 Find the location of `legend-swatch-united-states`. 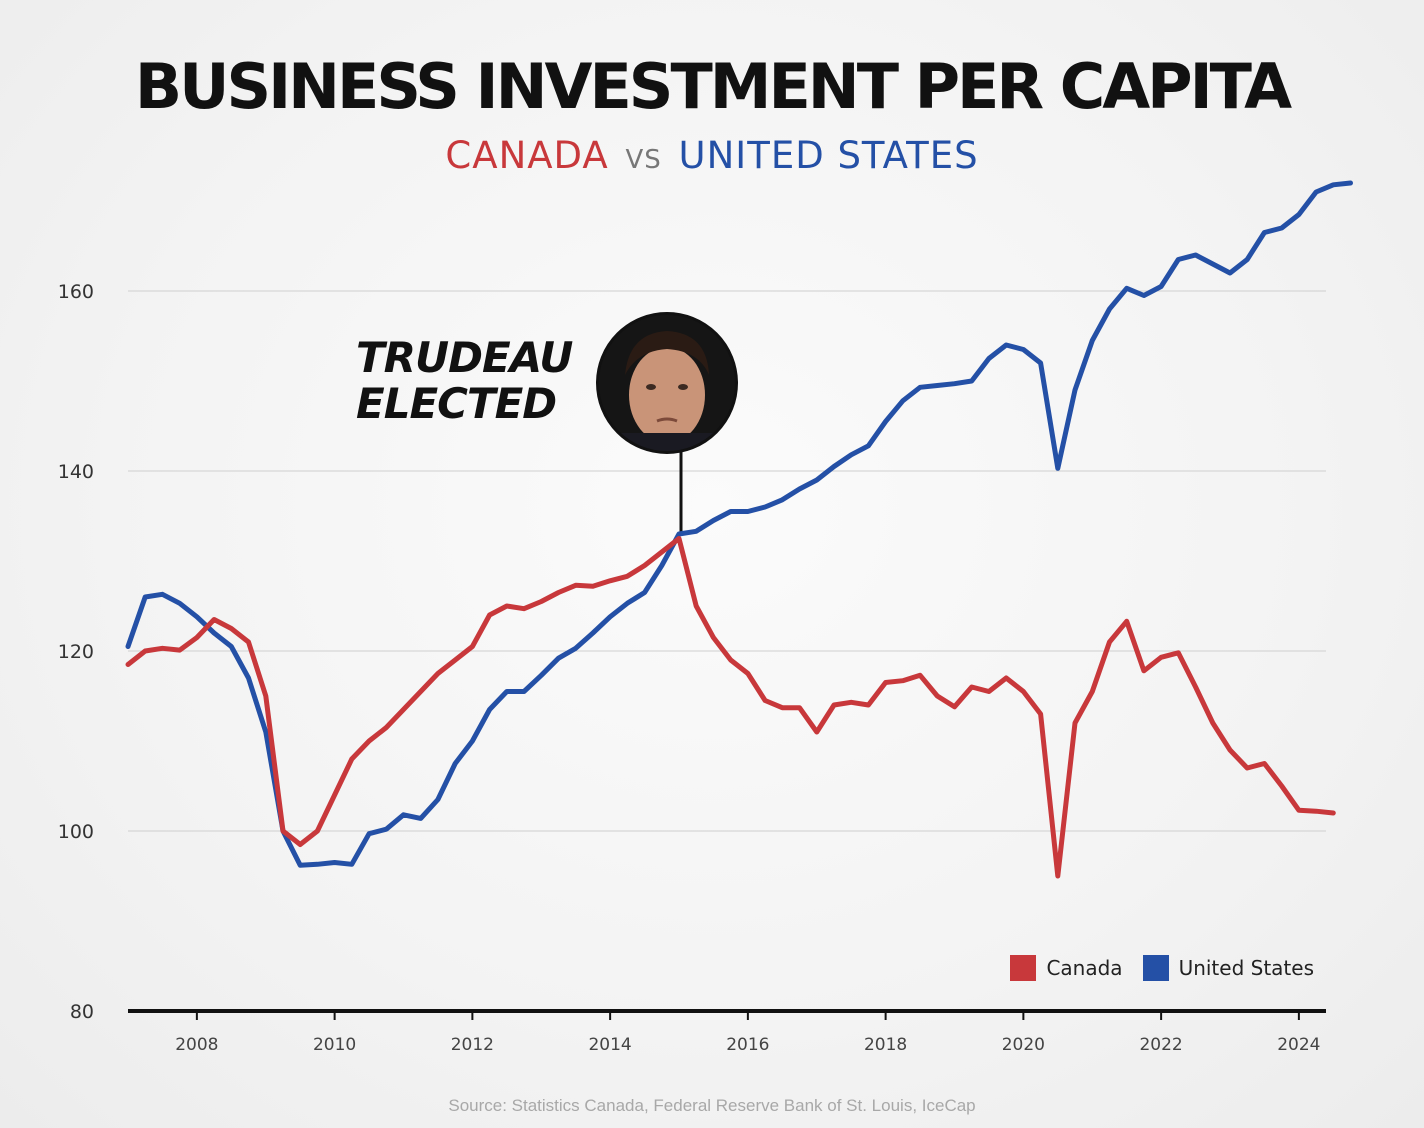

legend-swatch-united-states is located at coordinates (1155, 968).